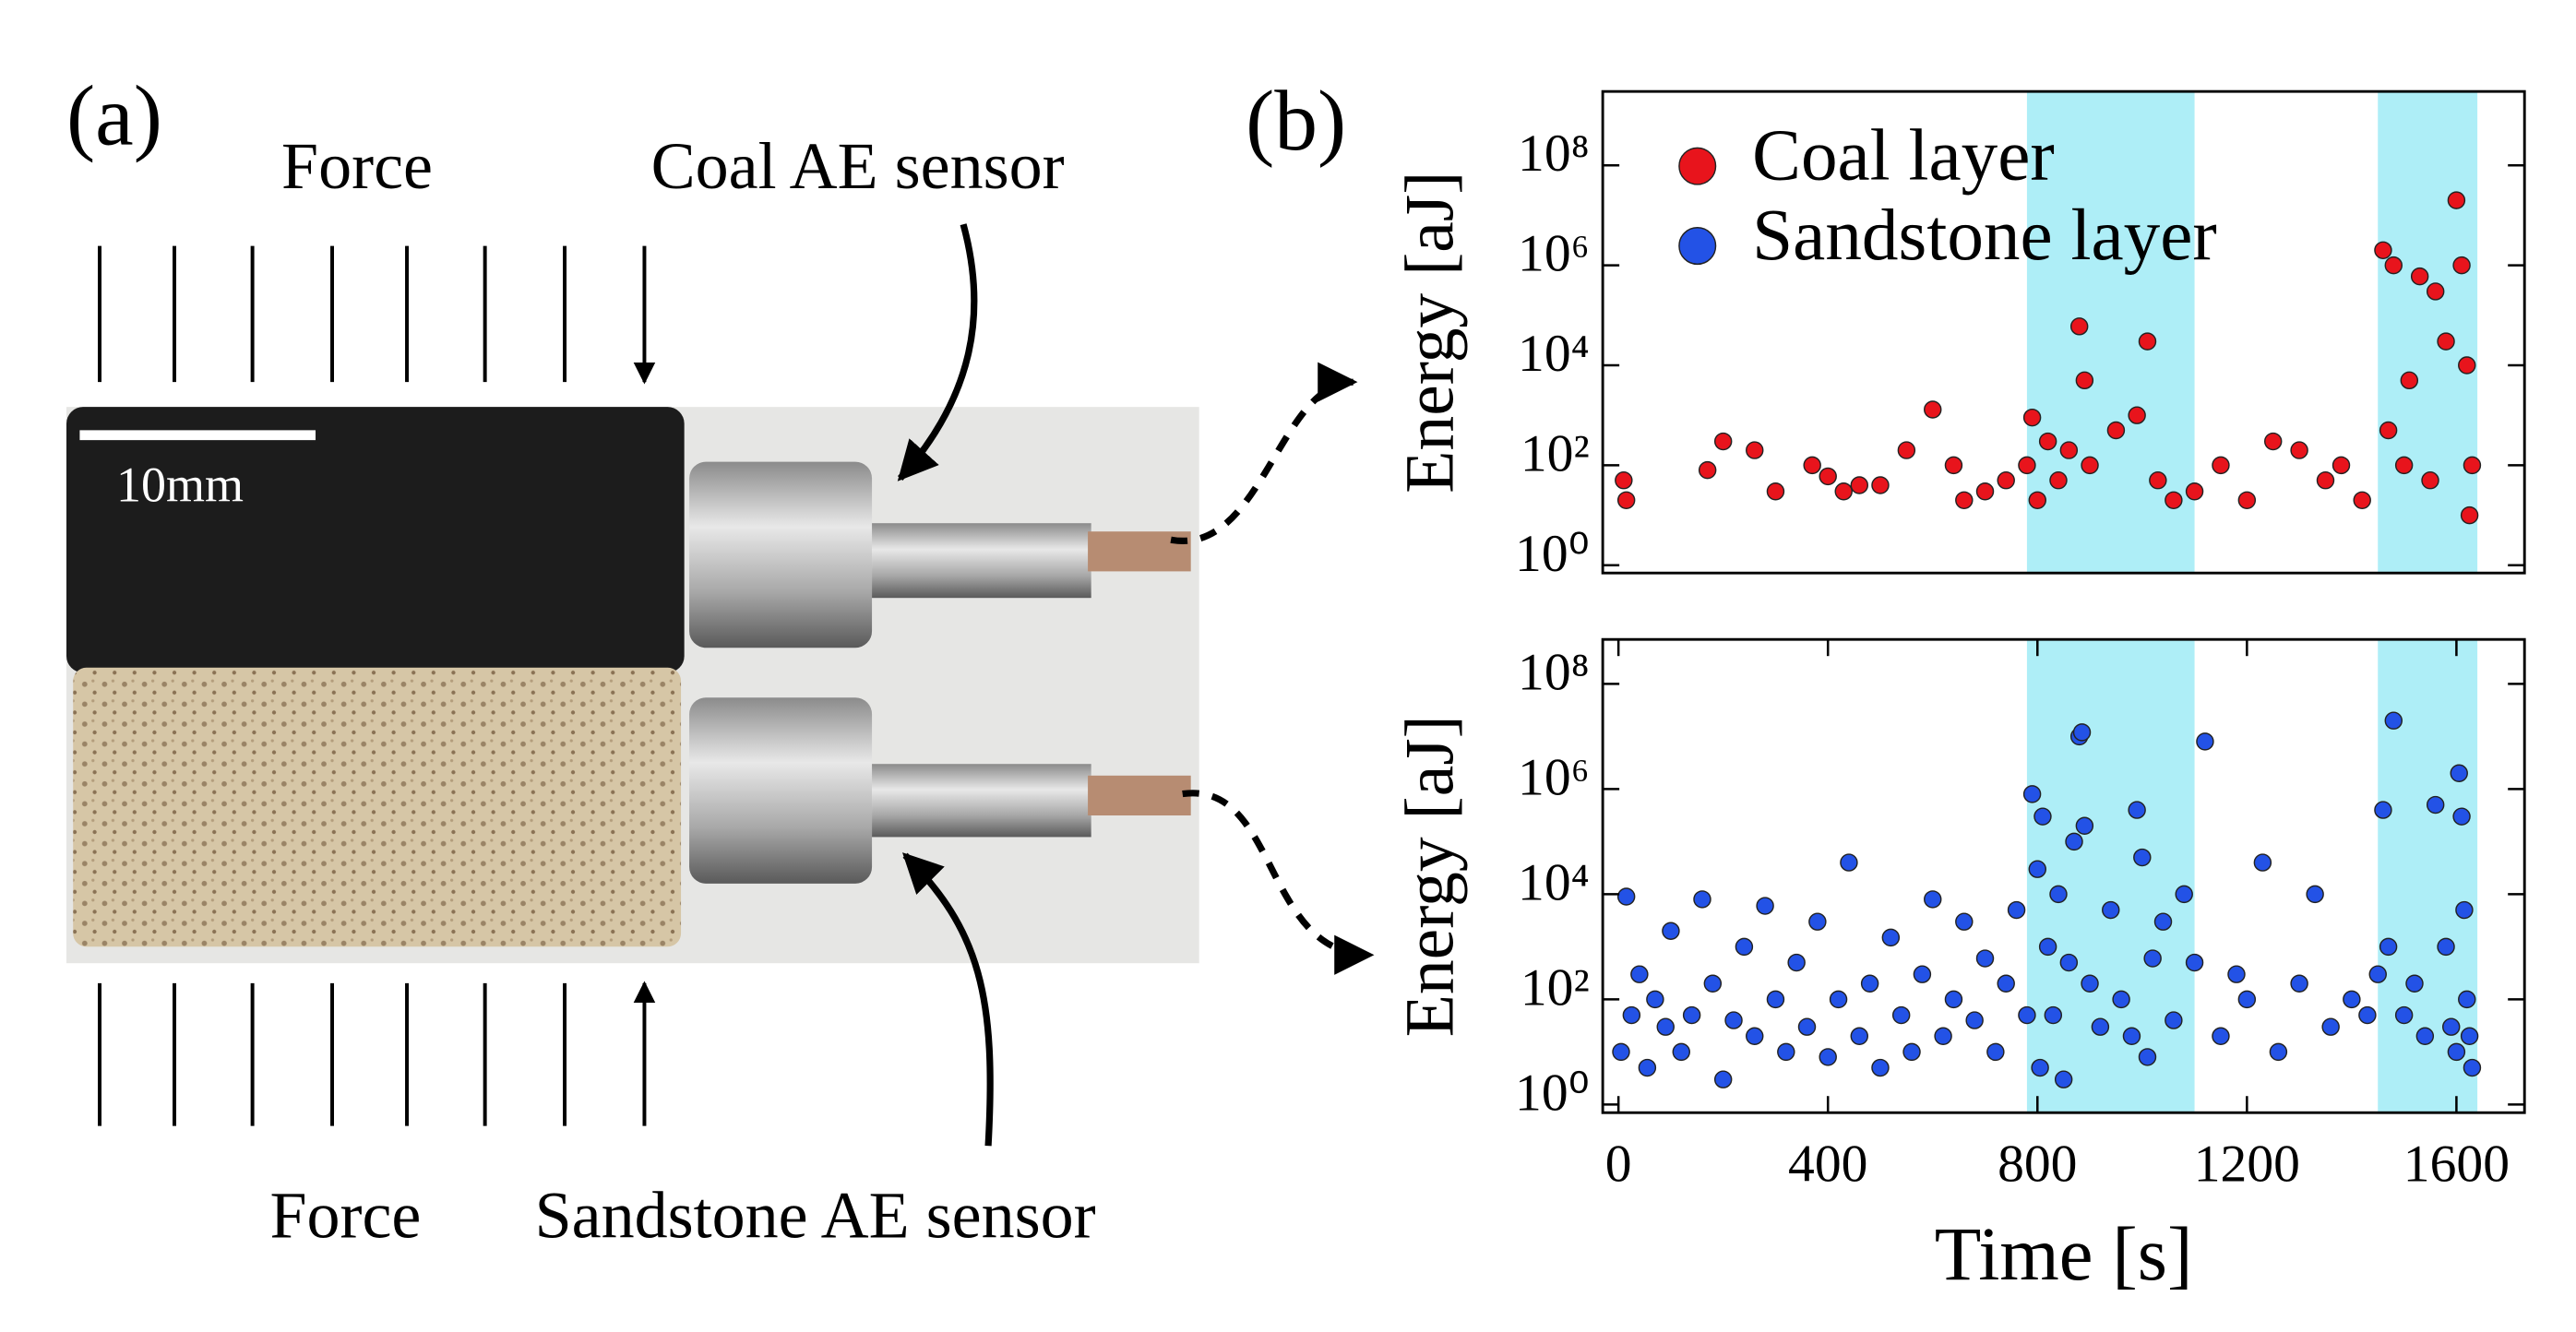 Image resolution: width=2576 pixels, height=1332 pixels. Describe the element at coordinates (816, 1216) in the screenshot. I see `sensor-label: Sandstone AE sensor` at that location.